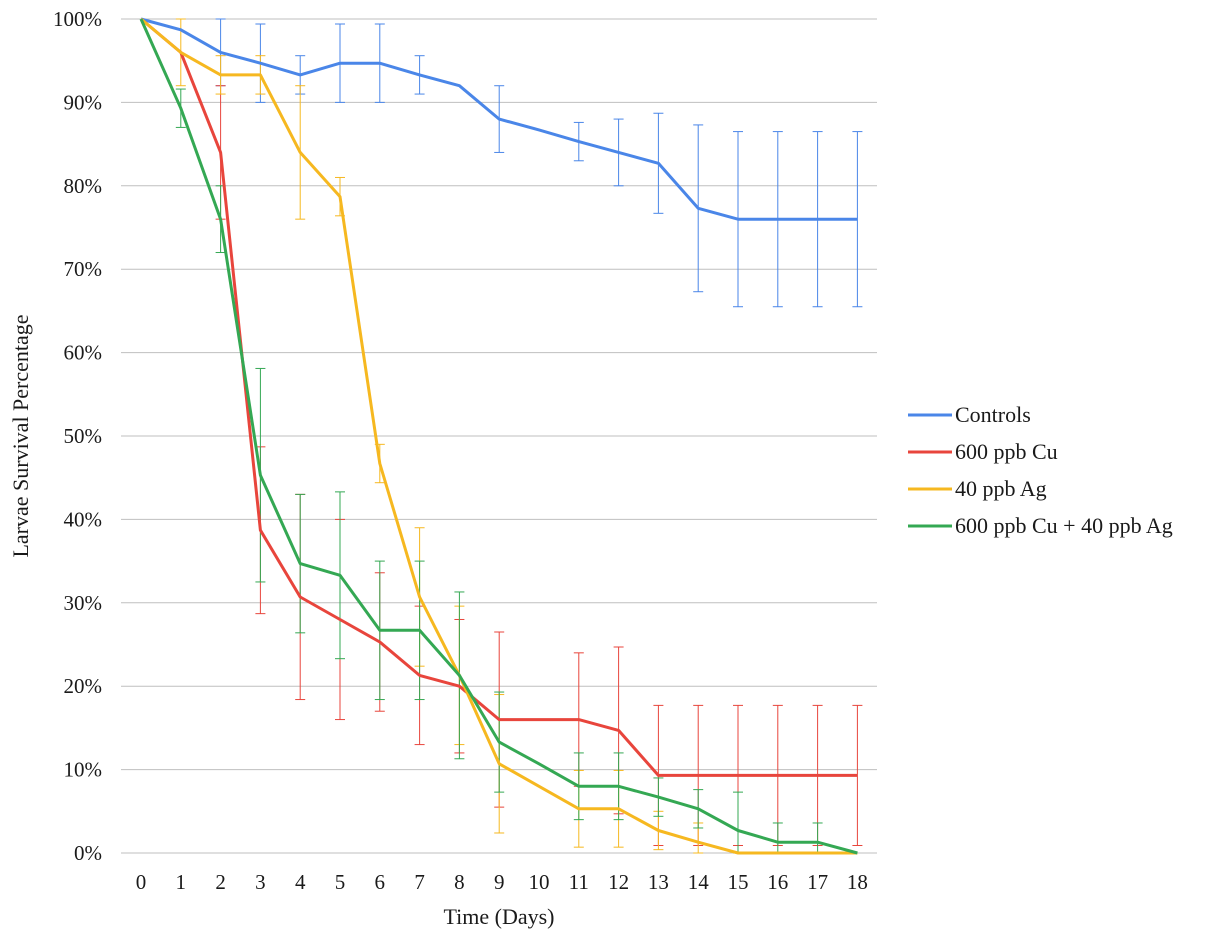 The image size is (1216, 934). What do you see at coordinates (88, 853) in the screenshot?
I see `y-tick-label: 0%` at bounding box center [88, 853].